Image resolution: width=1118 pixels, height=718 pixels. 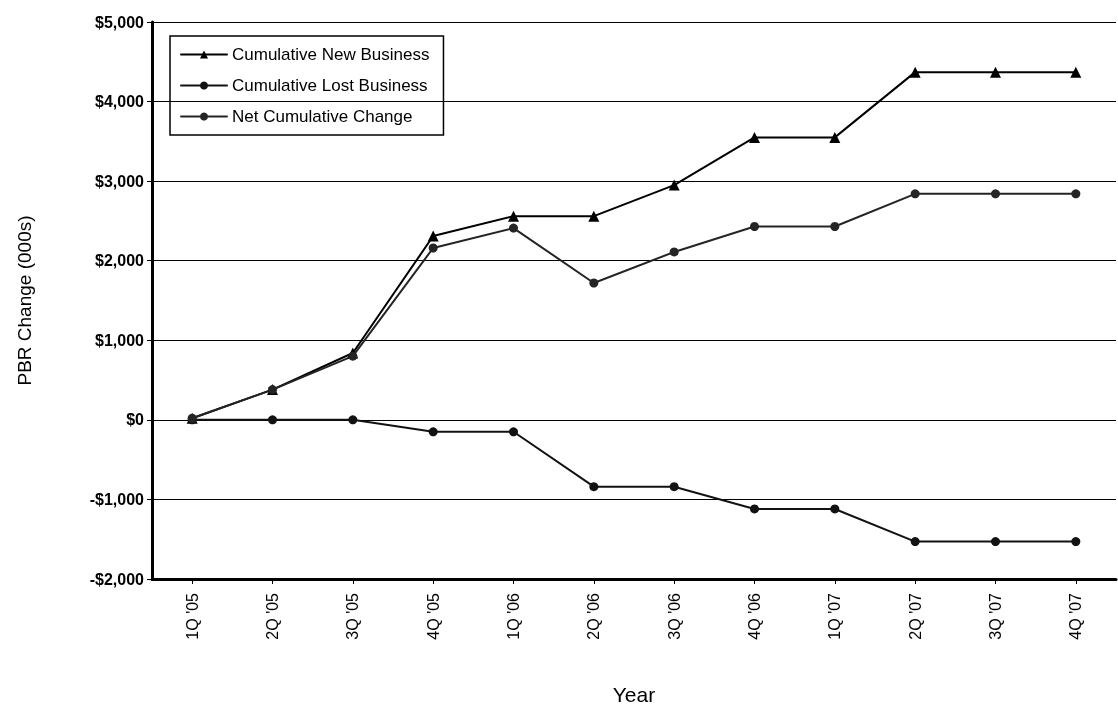 What do you see at coordinates (135, 420) in the screenshot?
I see `y-tick-label: $0` at bounding box center [135, 420].